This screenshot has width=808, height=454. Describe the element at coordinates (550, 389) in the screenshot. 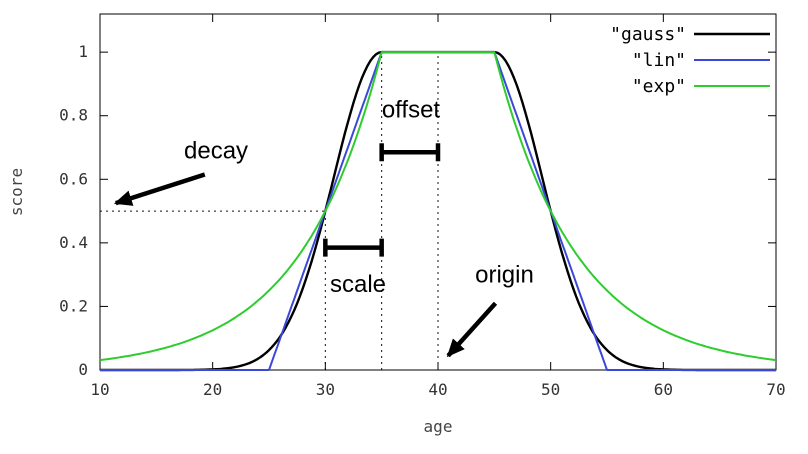

I see `x-tick-label: 50` at that location.